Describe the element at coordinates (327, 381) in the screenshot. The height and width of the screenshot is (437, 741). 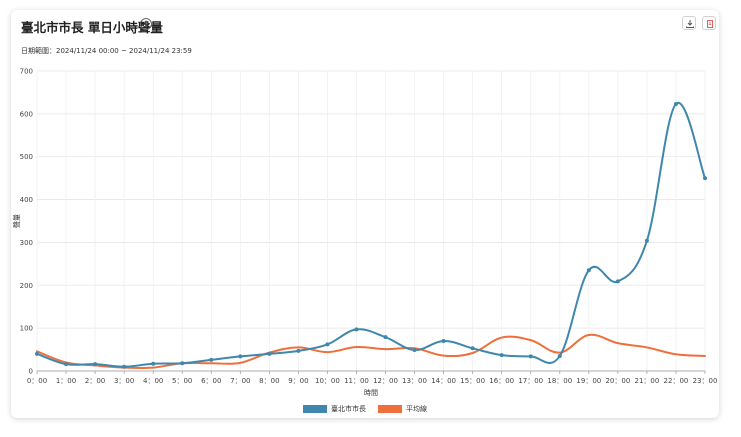
I see `x-tick-label: 10：00` at that location.